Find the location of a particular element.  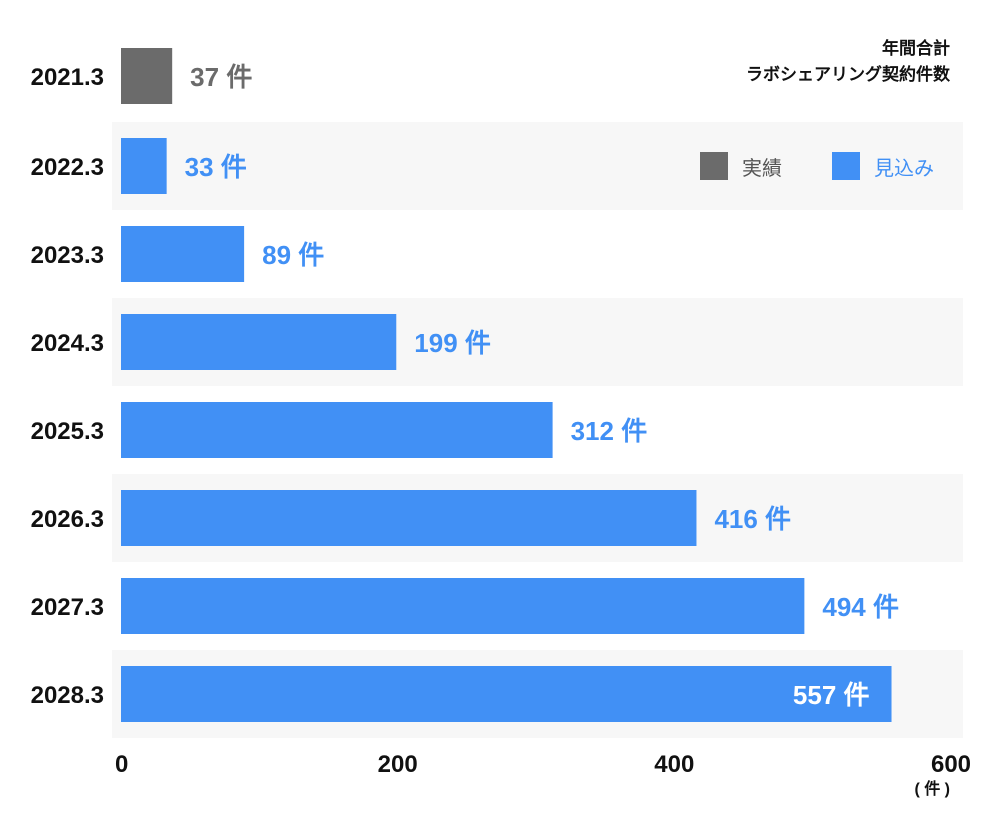

bar-2025.3 is located at coordinates (337, 430).